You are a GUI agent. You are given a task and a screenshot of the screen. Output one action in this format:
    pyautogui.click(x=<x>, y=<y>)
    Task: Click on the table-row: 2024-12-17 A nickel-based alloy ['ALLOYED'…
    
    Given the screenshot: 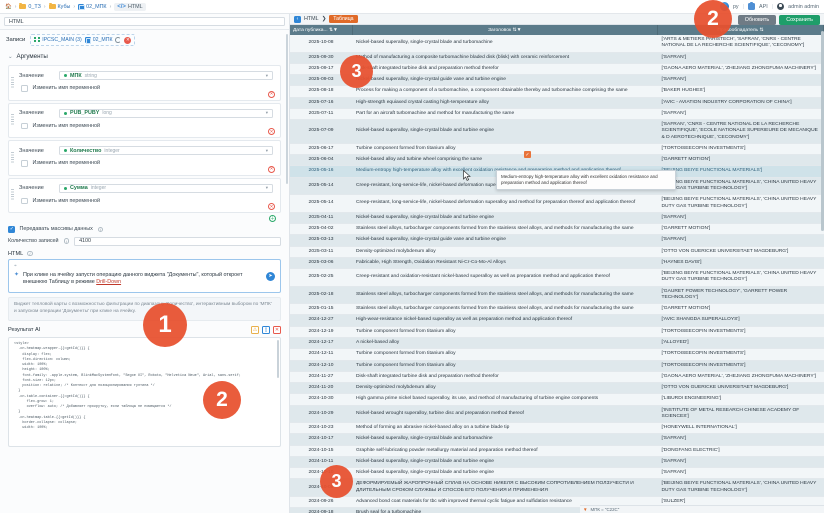 What is the action you would take?
    pyautogui.click(x=557, y=343)
    